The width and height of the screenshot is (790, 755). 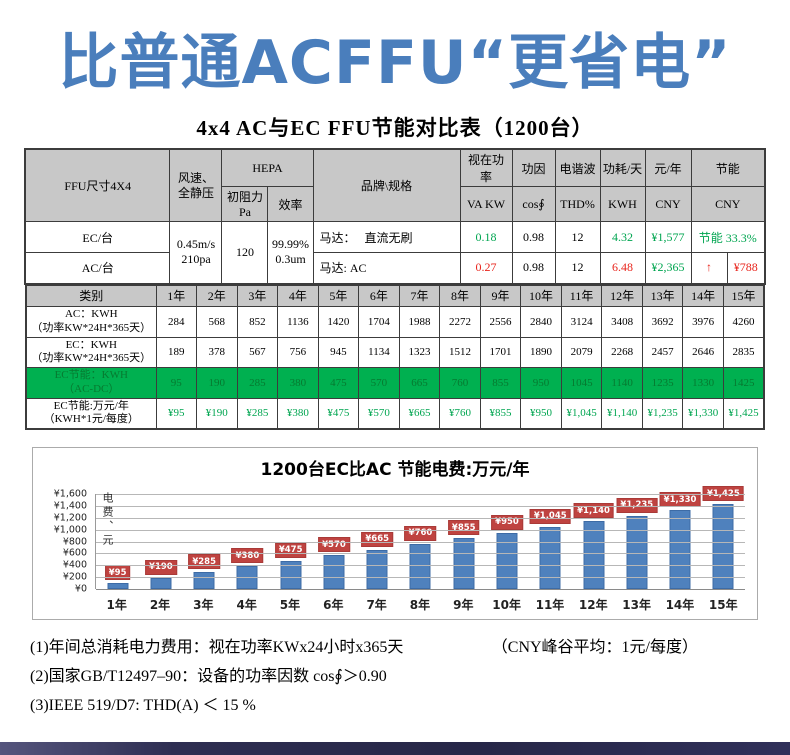 I want to click on chart-title: 1200台EC比AC 节能电费:万元/年, so click(x=395, y=470).